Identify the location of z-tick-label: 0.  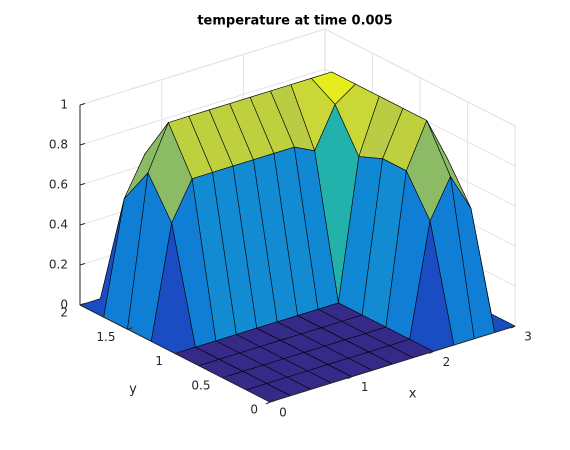
(64, 305).